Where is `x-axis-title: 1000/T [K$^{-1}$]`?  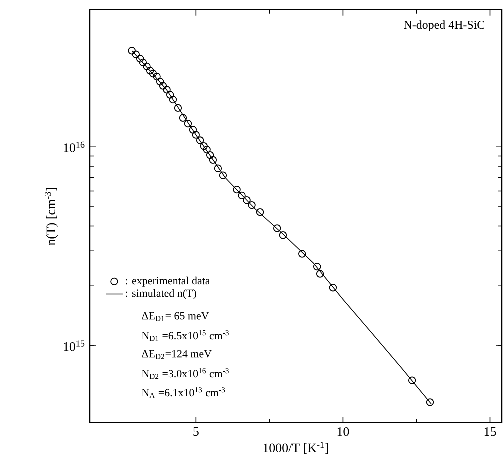
x-axis-title: 1000/T [K$^{-1}$] is located at coordinates (296, 448).